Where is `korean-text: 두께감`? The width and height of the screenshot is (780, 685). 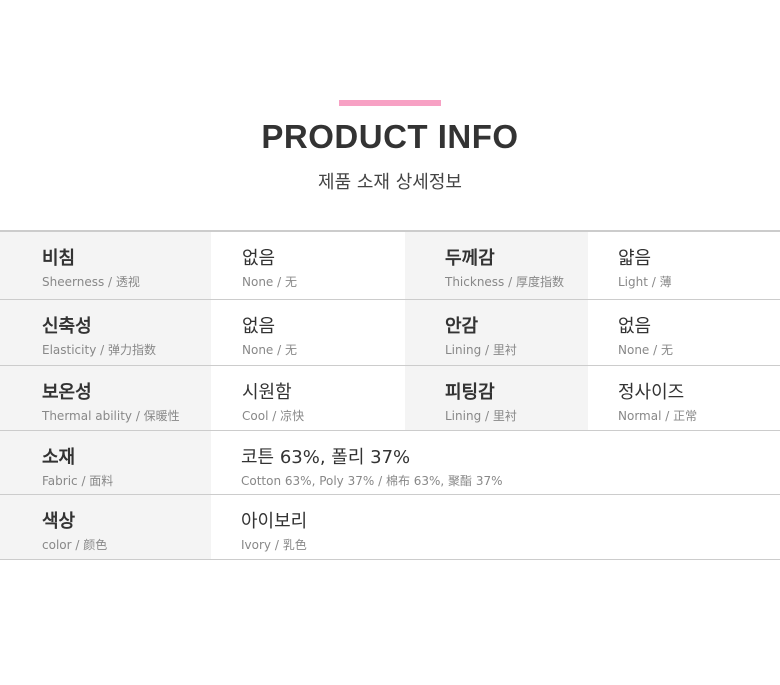 korean-text: 두께감 is located at coordinates (470, 258).